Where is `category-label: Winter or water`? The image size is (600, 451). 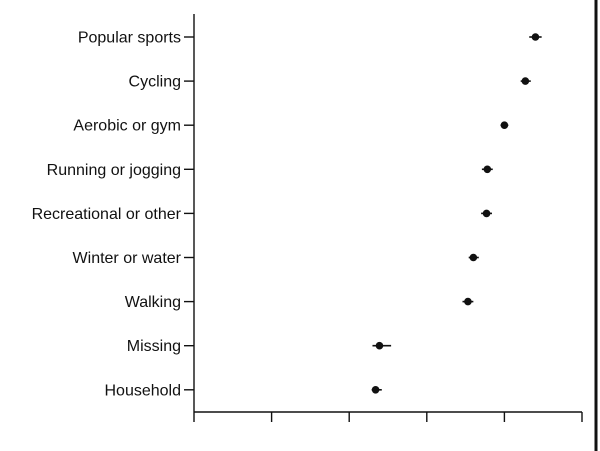 category-label: Winter or water is located at coordinates (127, 258).